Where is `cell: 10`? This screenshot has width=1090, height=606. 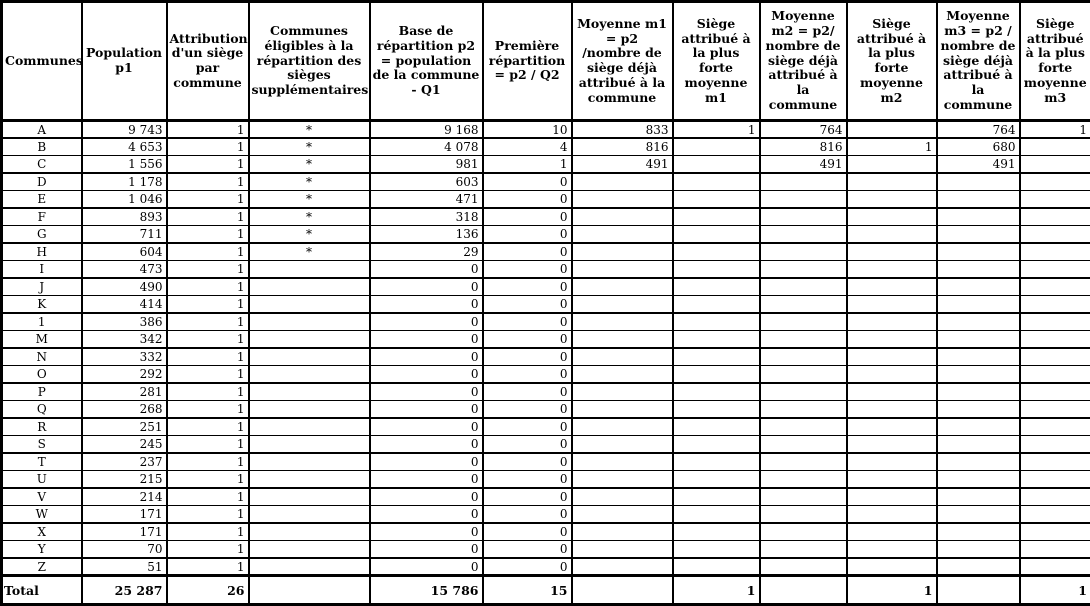 cell: 10 is located at coordinates (527, 129).